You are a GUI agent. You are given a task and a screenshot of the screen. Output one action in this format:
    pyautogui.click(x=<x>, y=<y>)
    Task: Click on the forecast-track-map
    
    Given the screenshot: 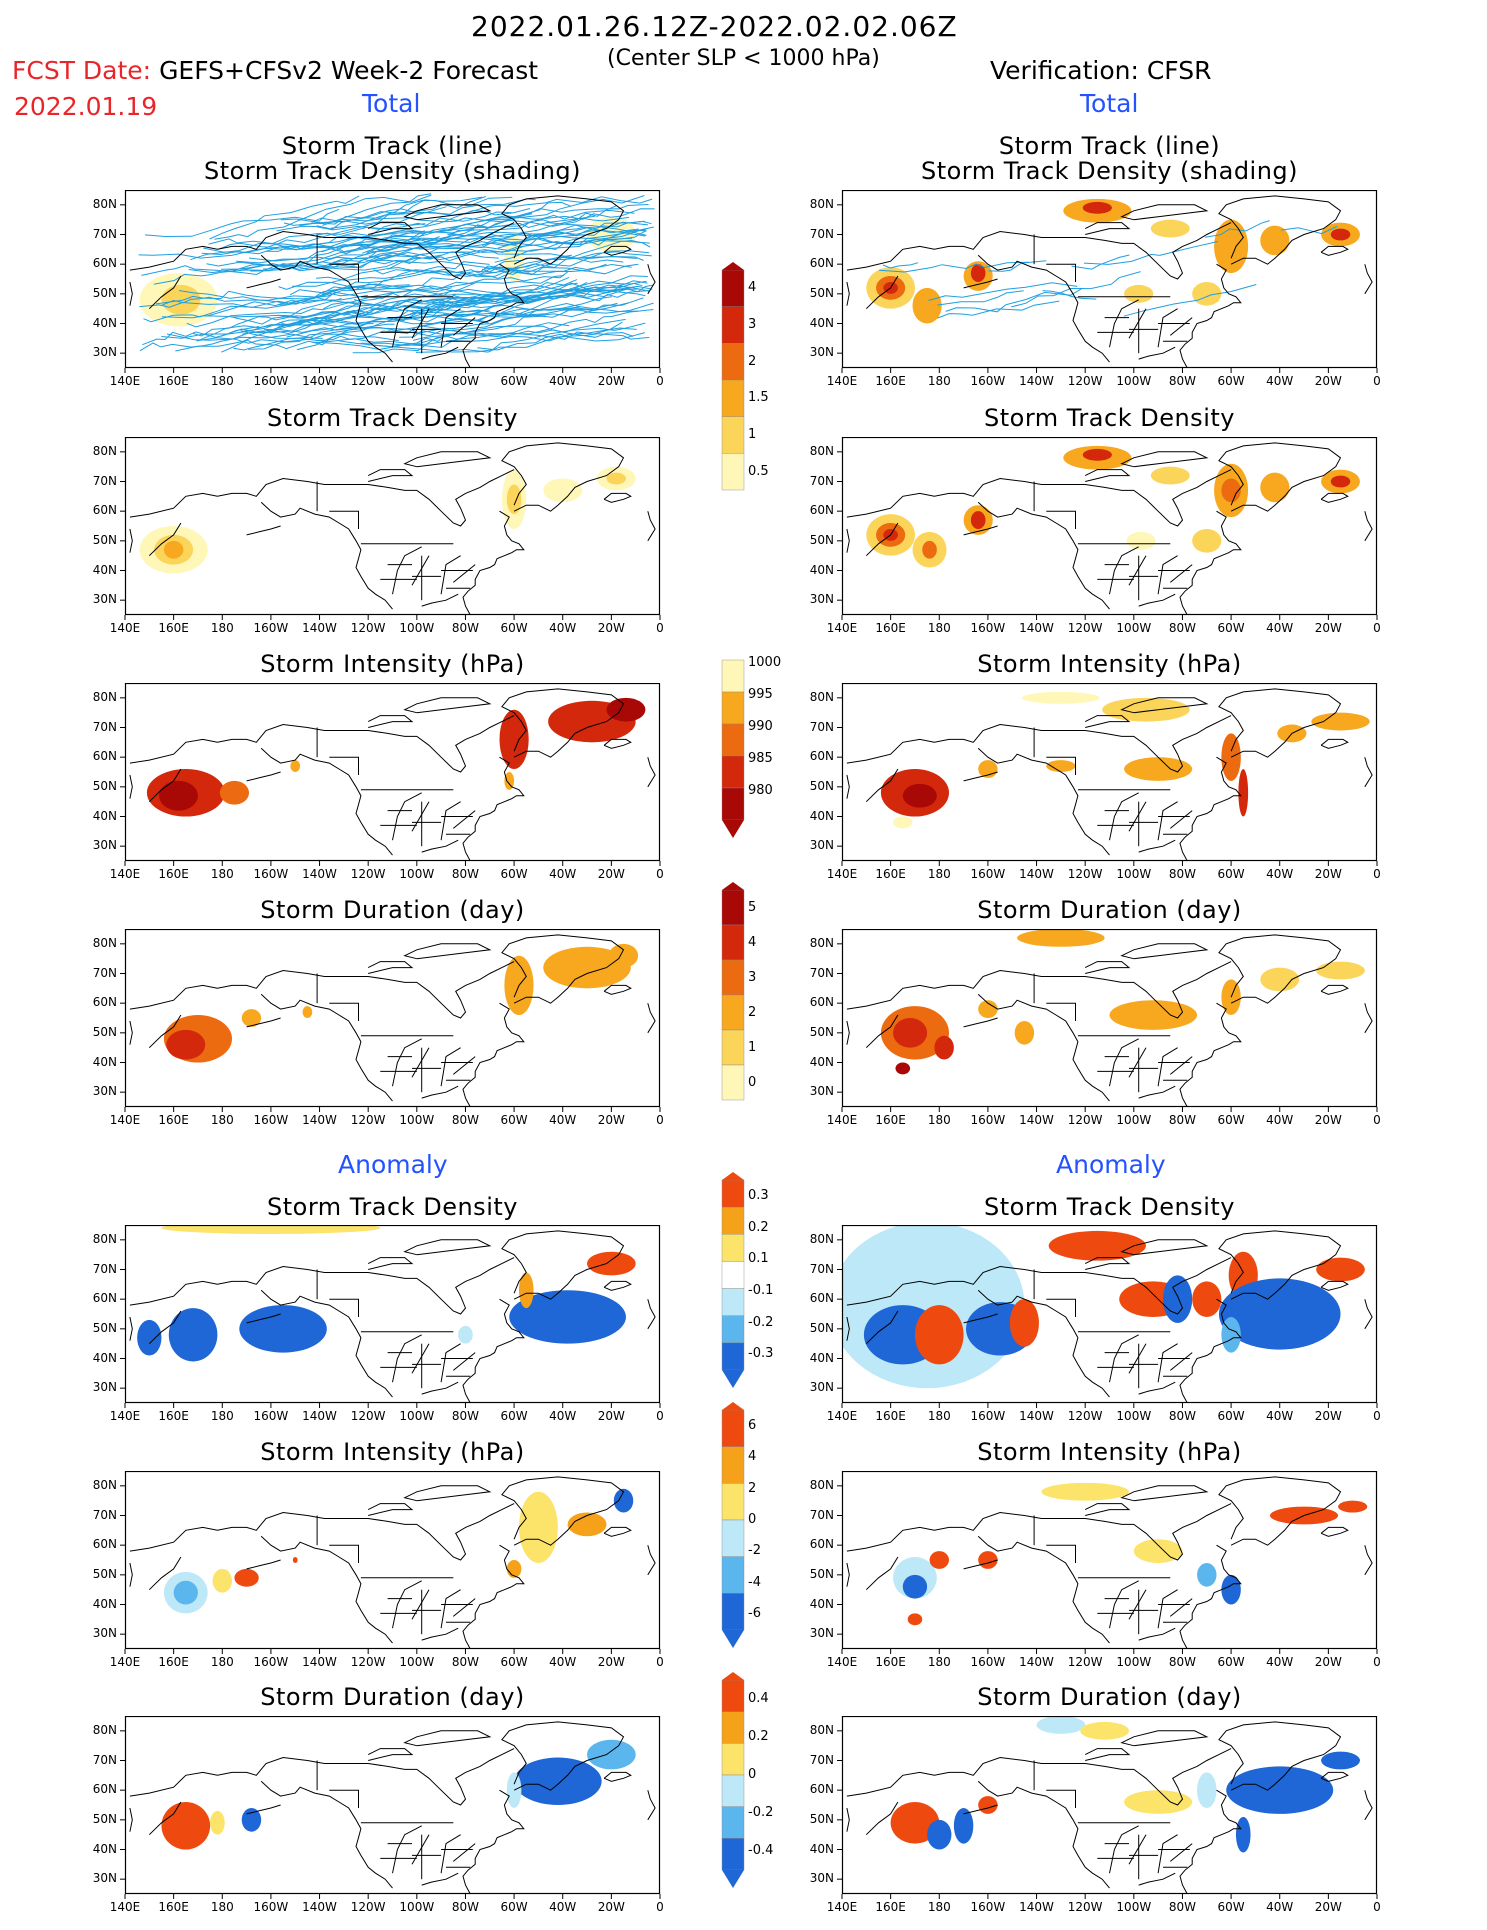 What is the action you would take?
    pyautogui.click(x=390, y=281)
    